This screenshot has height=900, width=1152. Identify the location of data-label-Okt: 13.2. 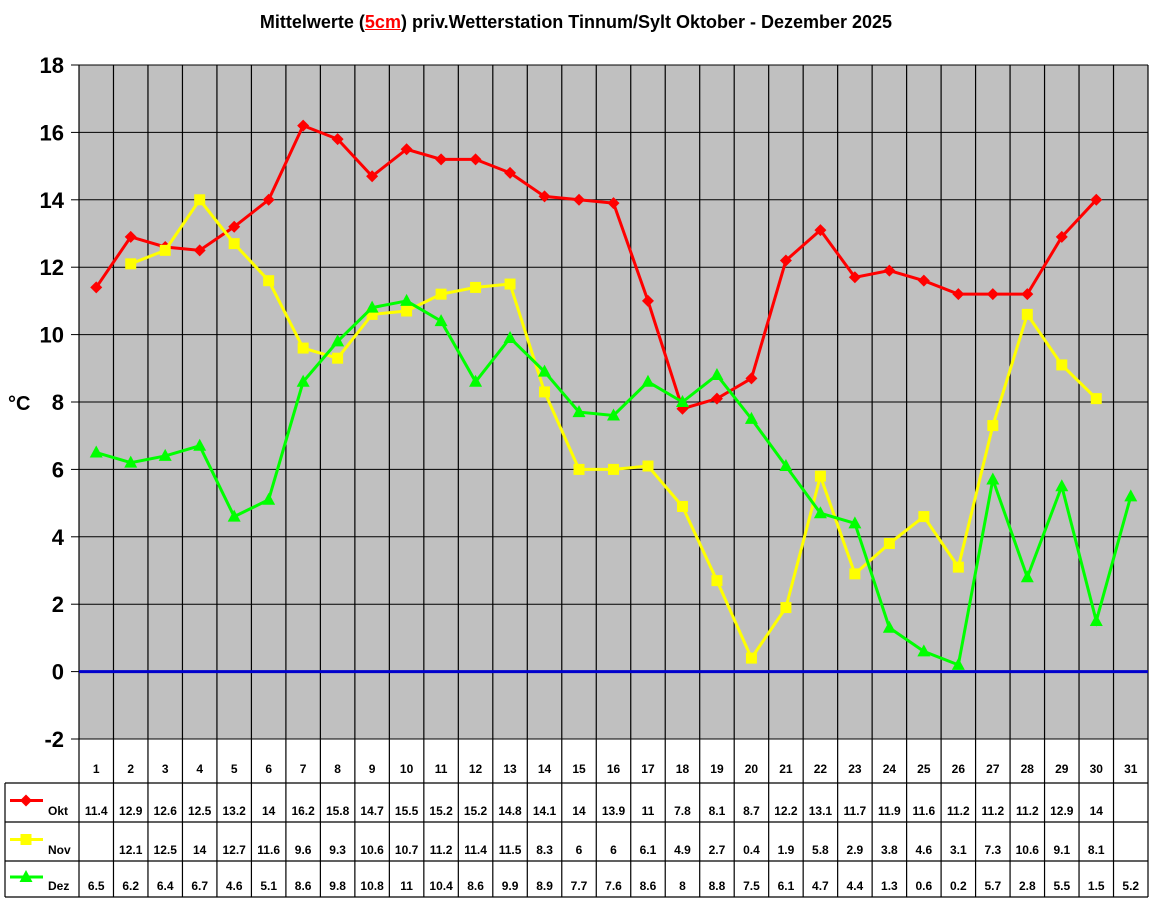
(234, 811).